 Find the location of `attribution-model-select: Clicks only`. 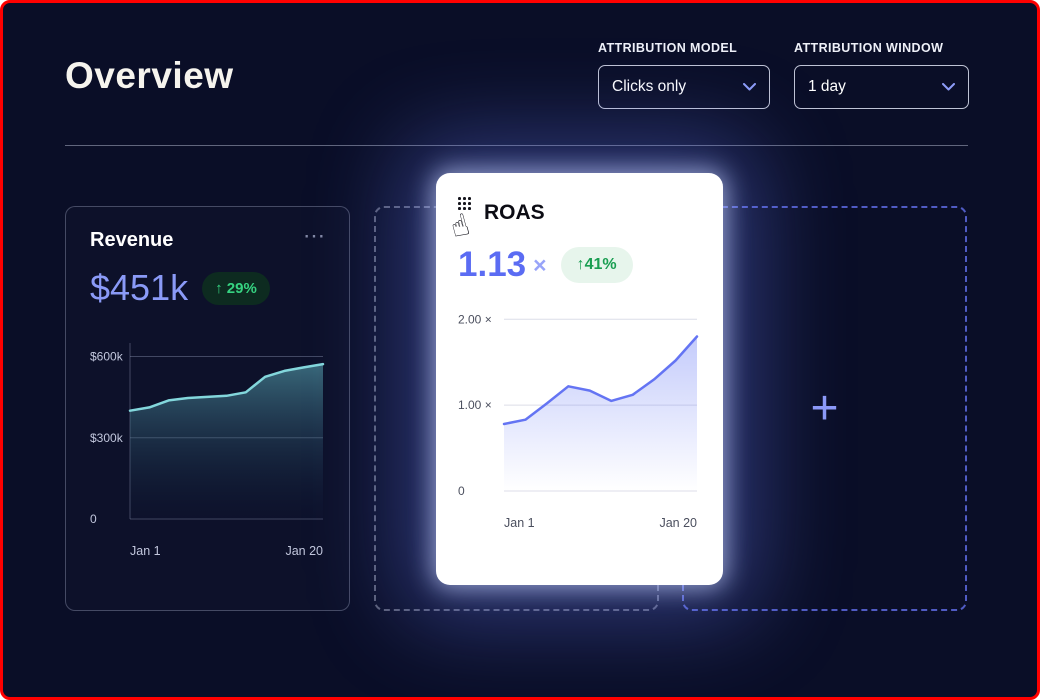

attribution-model-select: Clicks only is located at coordinates (684, 87).